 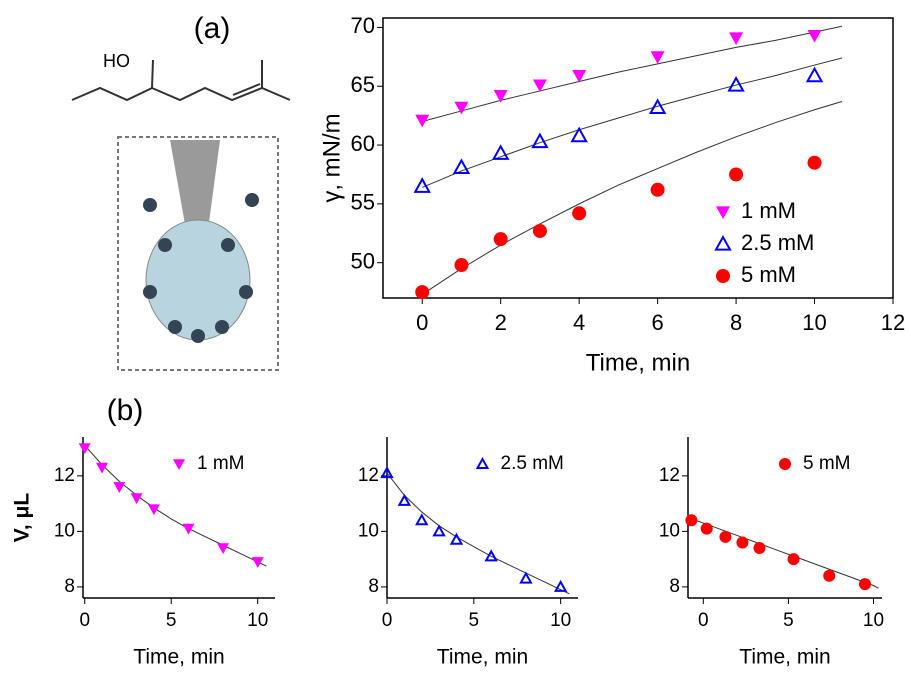 What do you see at coordinates (893, 322) in the screenshot?
I see `x-tick-label: 12` at bounding box center [893, 322].